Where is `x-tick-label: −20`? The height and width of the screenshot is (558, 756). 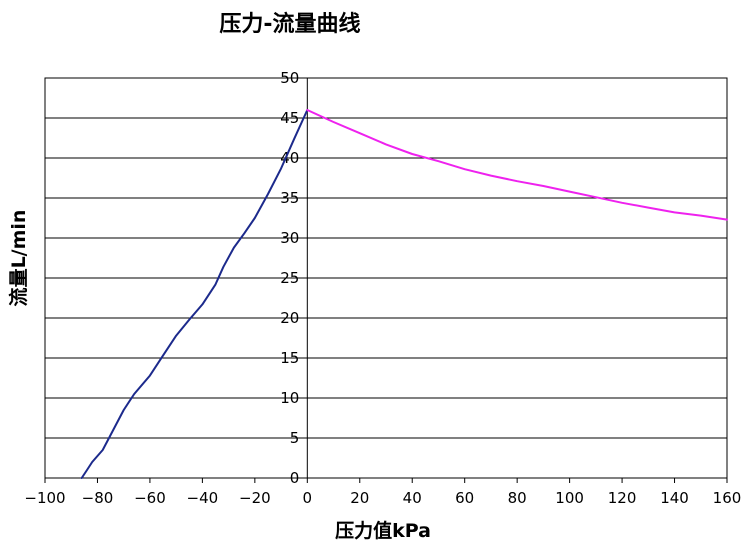
x-tick-label: −20 is located at coordinates (255, 498).